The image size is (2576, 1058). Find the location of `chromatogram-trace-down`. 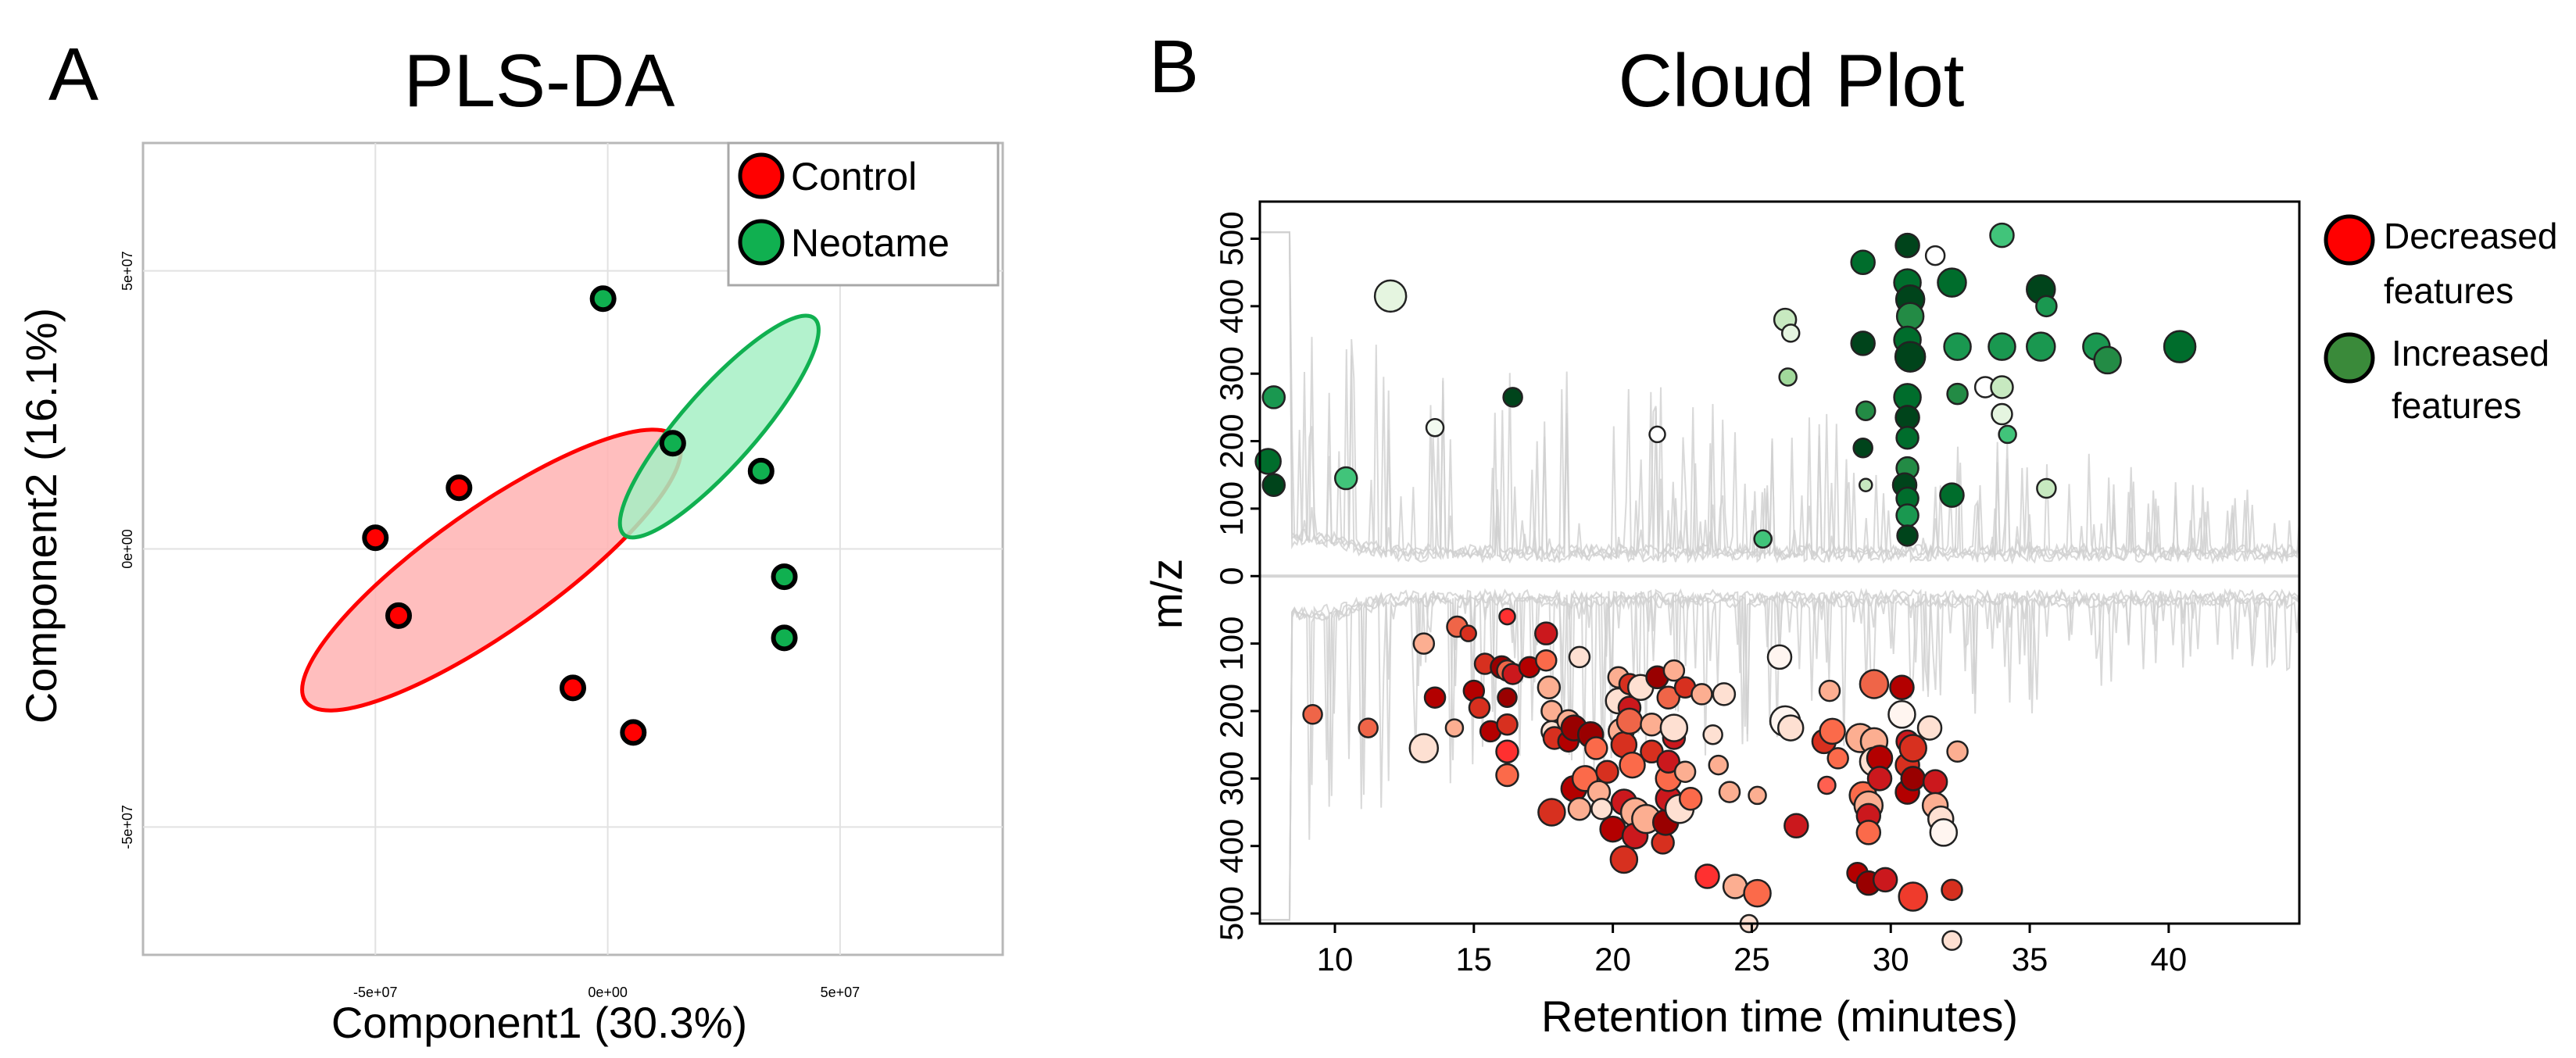

chromatogram-trace-down is located at coordinates (1780, 756).